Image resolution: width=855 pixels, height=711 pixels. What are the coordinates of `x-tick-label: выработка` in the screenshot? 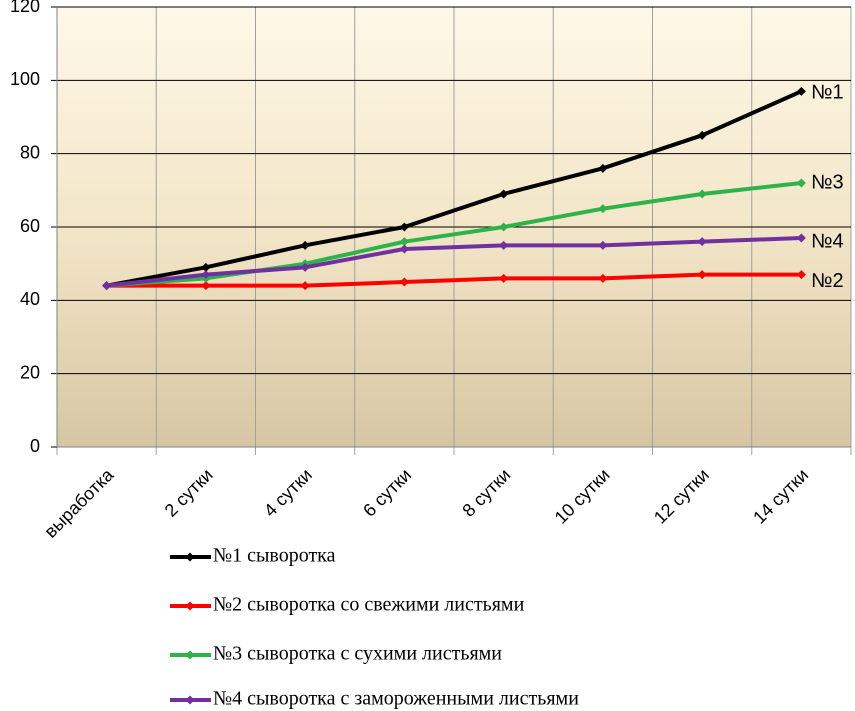 It's located at (79, 503).